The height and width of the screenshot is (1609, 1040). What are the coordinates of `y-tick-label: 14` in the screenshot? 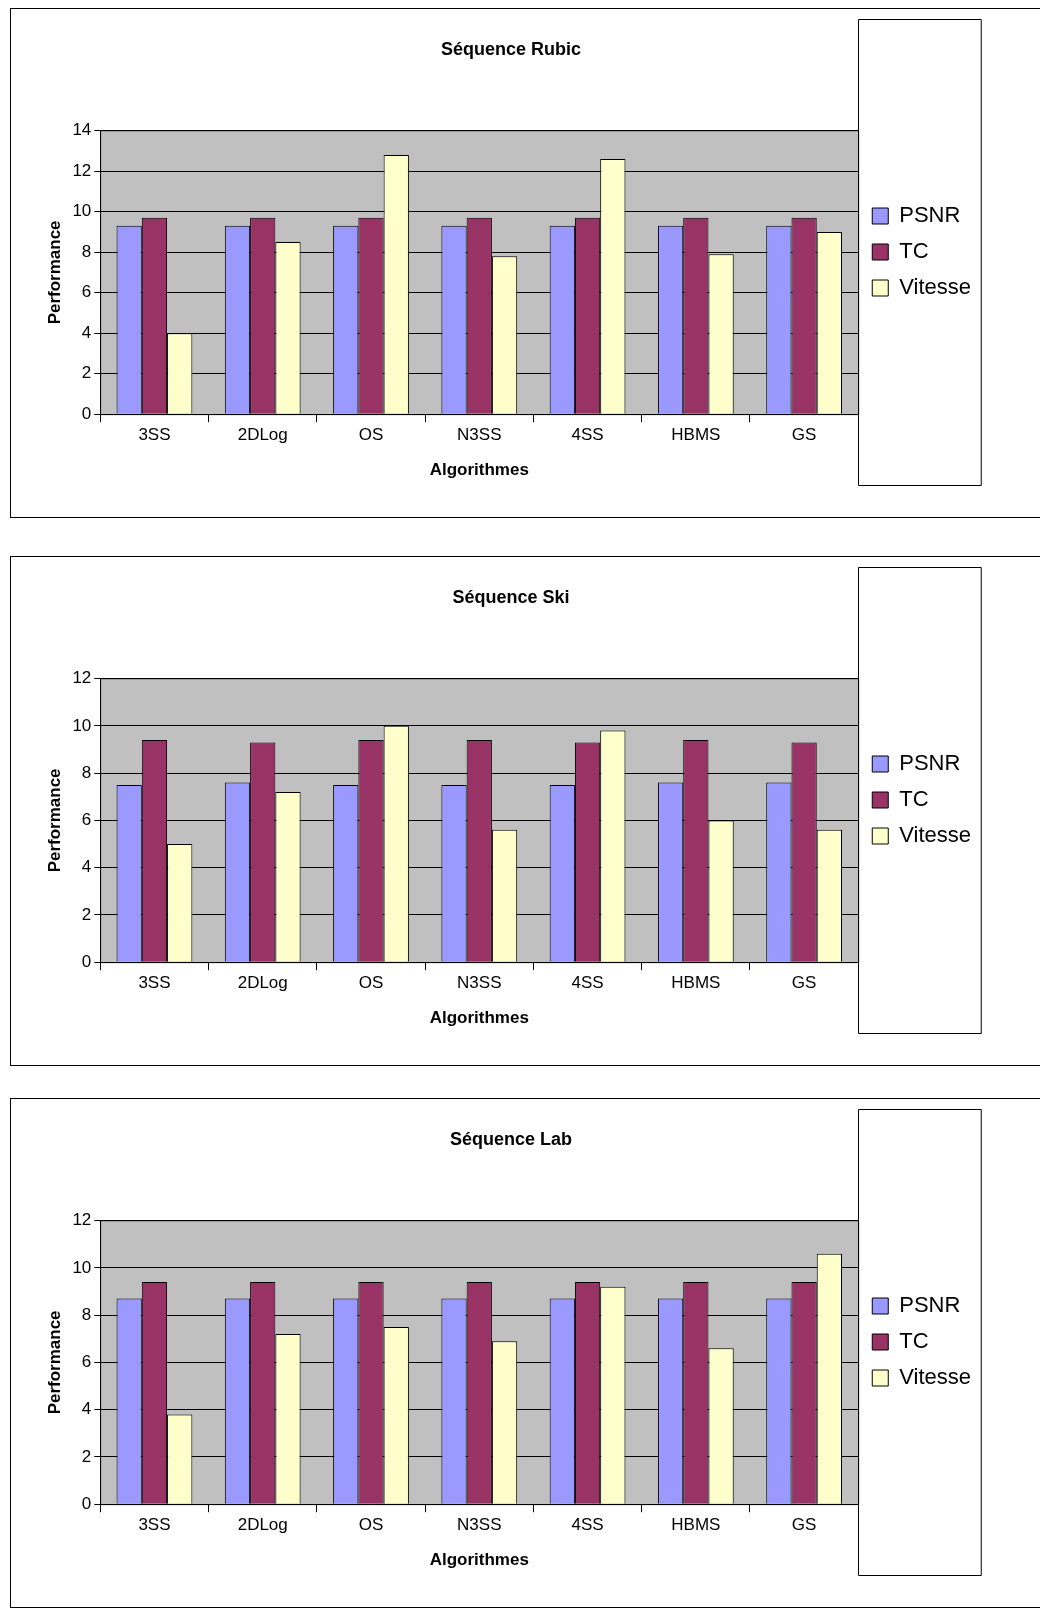 It's located at (82, 130).